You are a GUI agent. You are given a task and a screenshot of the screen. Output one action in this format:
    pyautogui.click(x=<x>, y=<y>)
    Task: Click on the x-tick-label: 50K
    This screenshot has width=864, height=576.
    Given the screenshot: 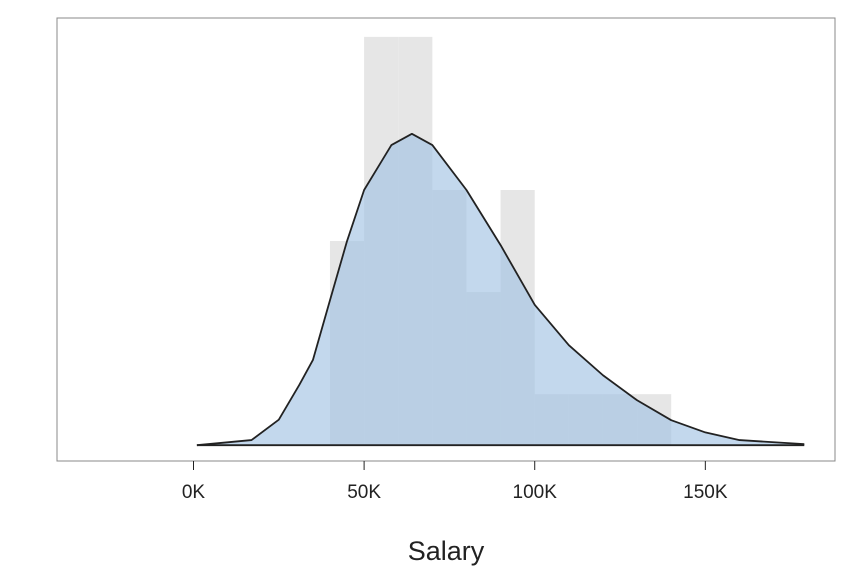 What is the action you would take?
    pyautogui.click(x=364, y=492)
    